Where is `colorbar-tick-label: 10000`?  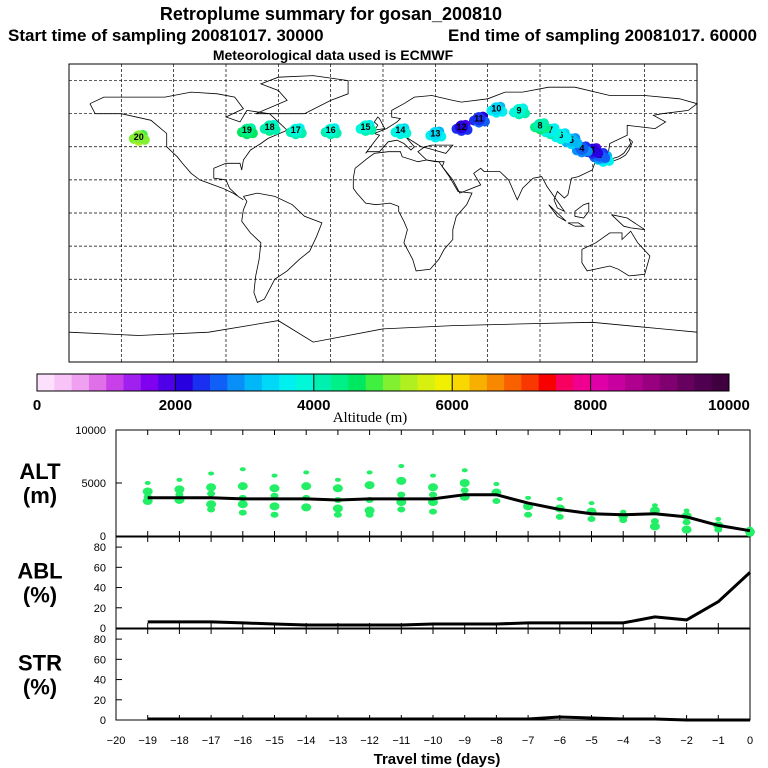
colorbar-tick-label: 10000 is located at coordinates (729, 405).